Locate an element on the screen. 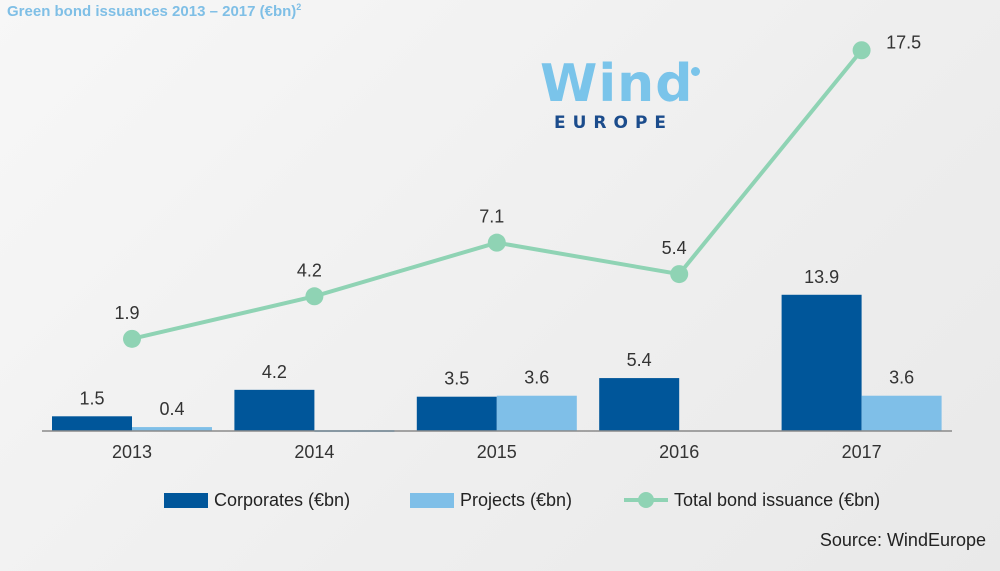 This screenshot has width=1000, height=571. label-corporates-2017: 13.9 is located at coordinates (821, 277).